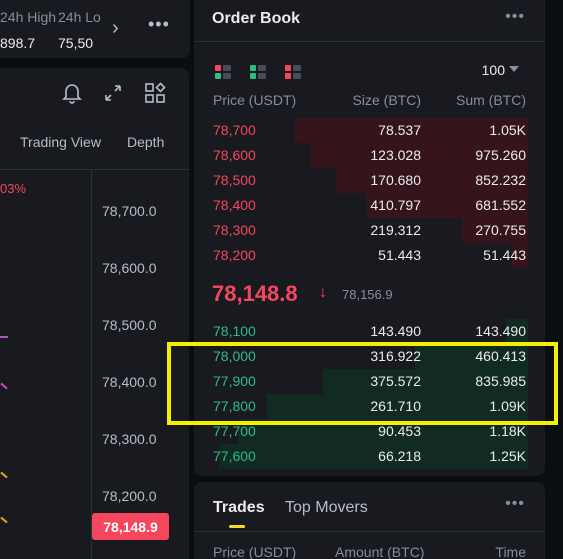 This screenshot has height=559, width=563. Describe the element at coordinates (395, 155) in the screenshot. I see `ask-size: 123.028` at that location.